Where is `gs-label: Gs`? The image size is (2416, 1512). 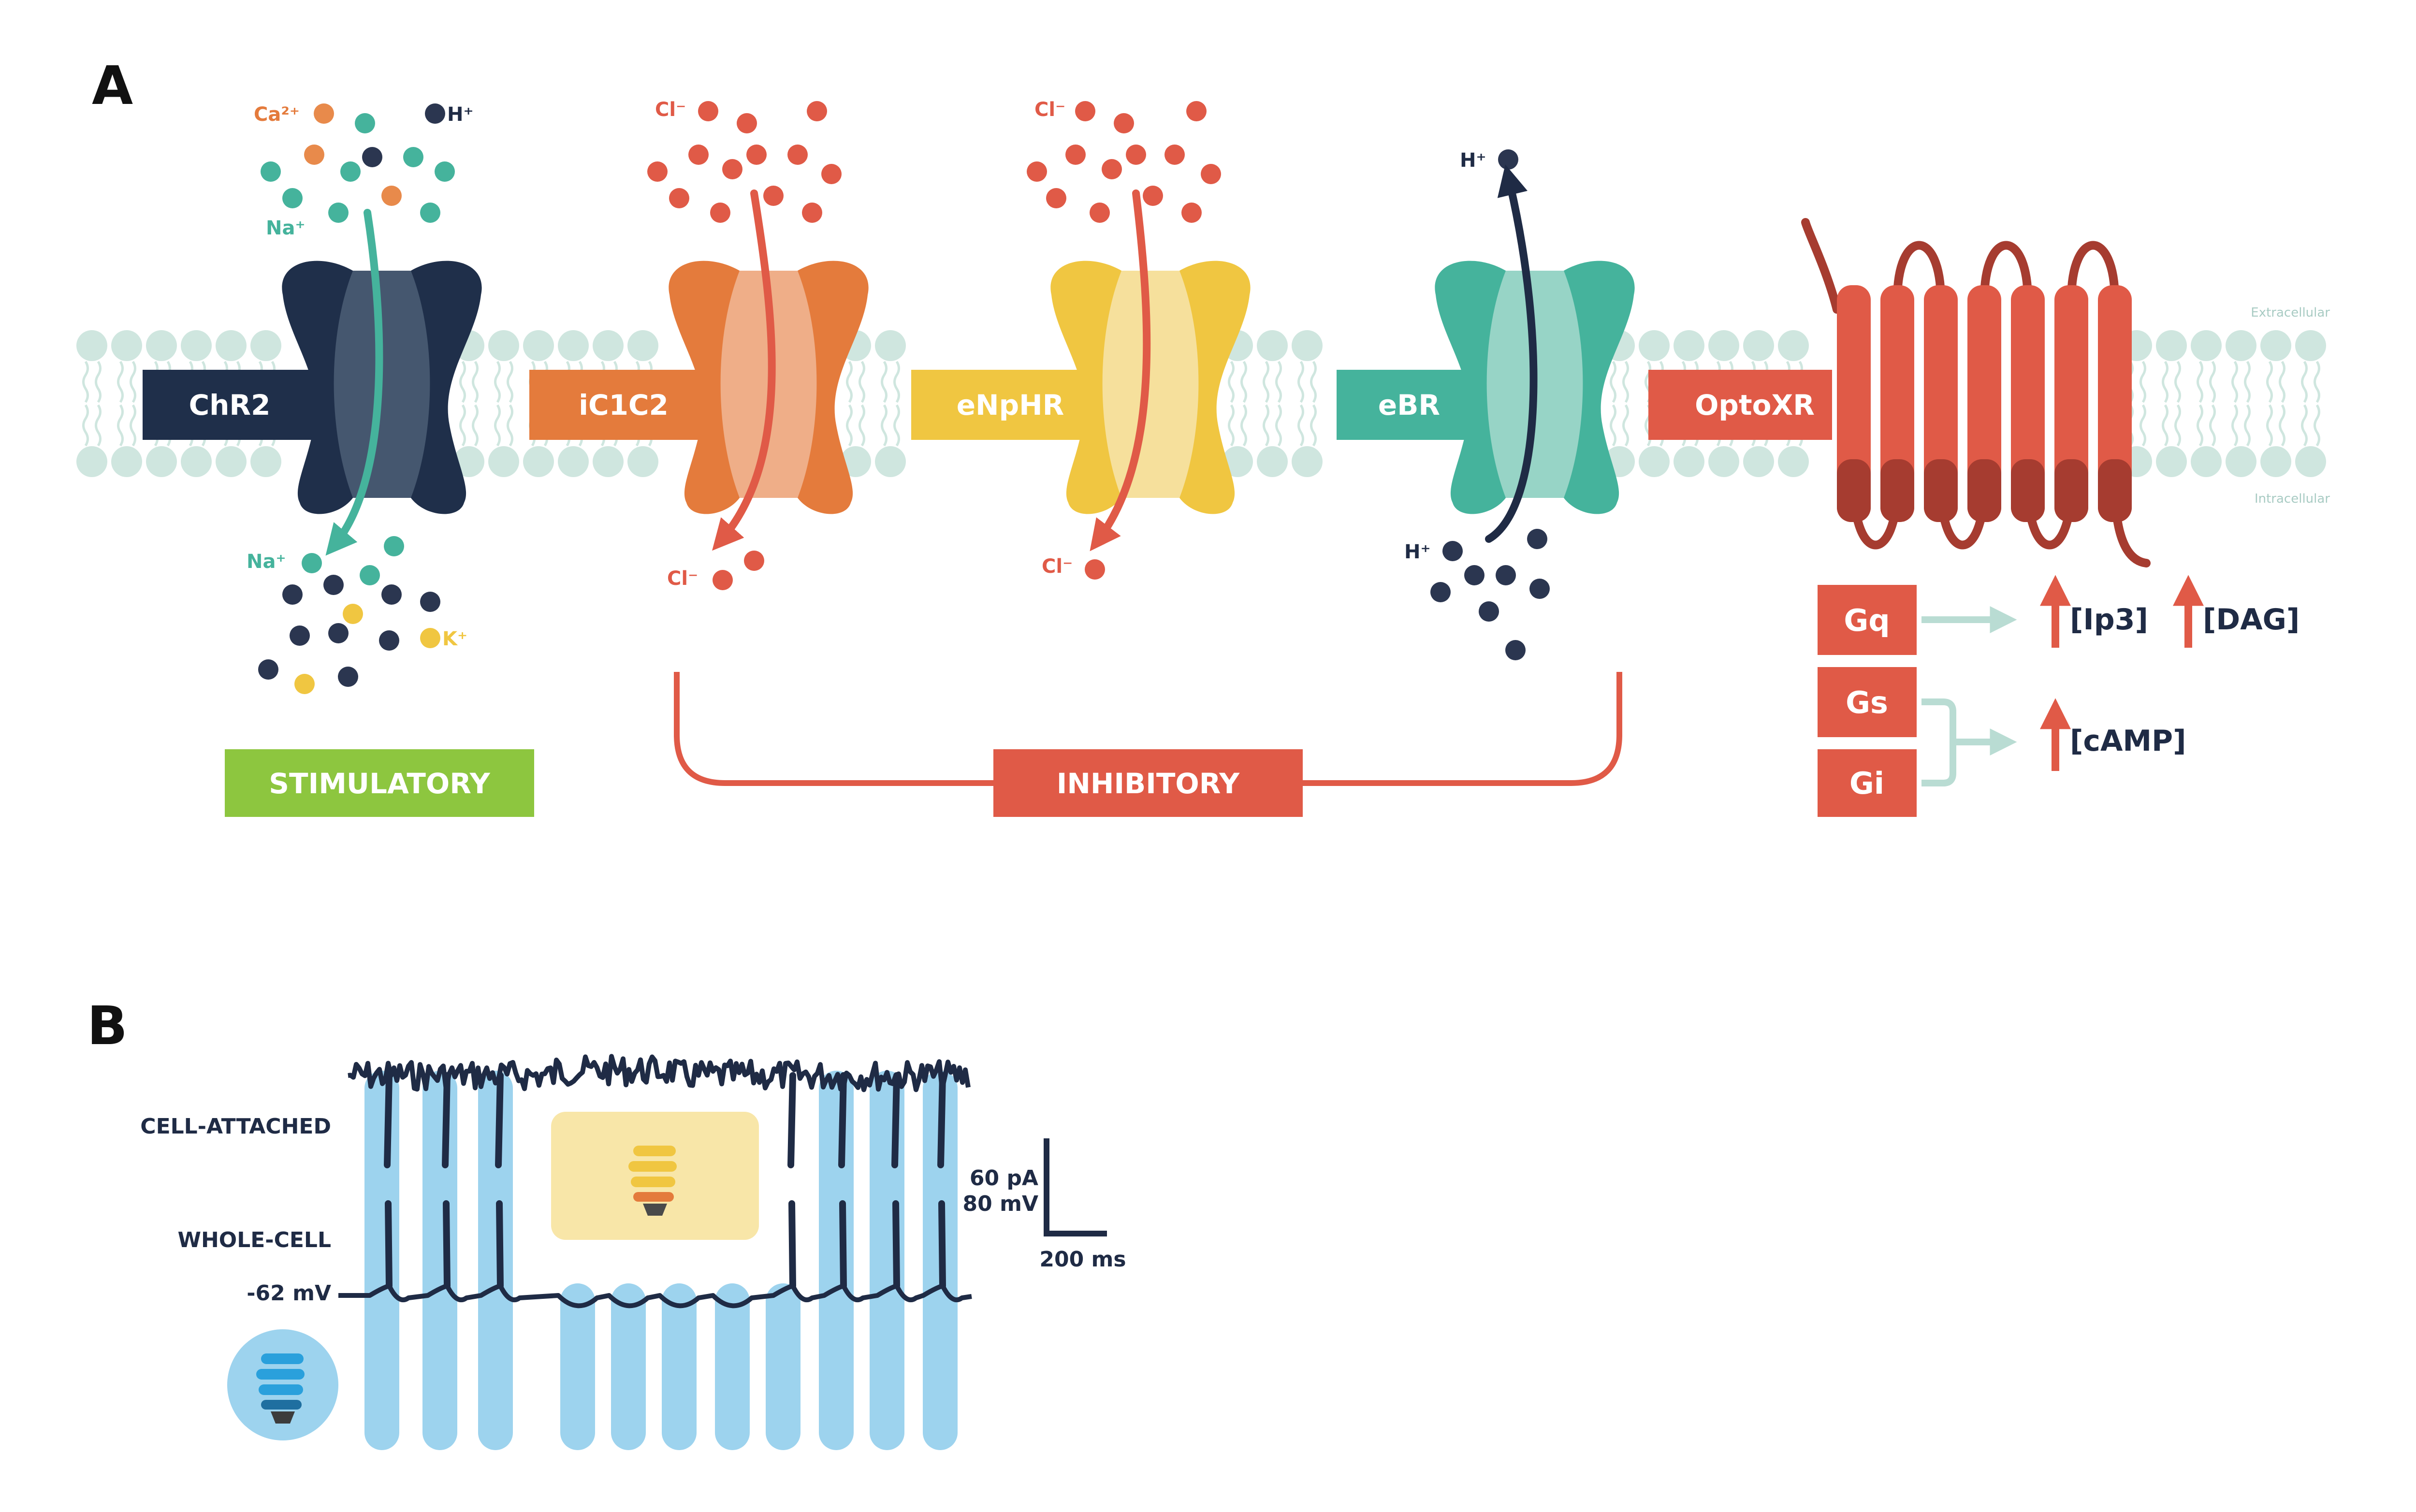
gs-label: Gs is located at coordinates (1867, 702).